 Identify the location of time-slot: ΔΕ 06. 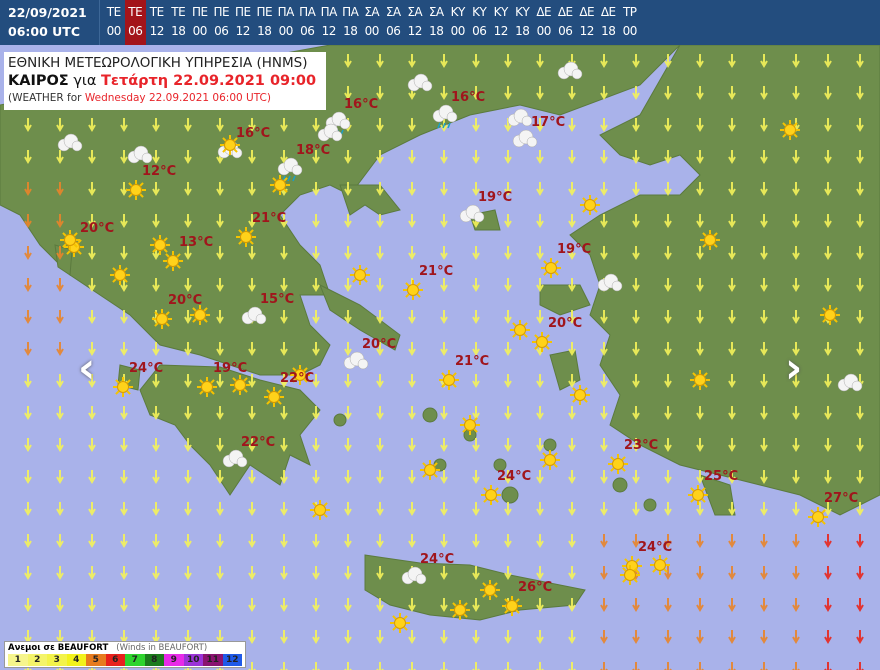
(566, 22).